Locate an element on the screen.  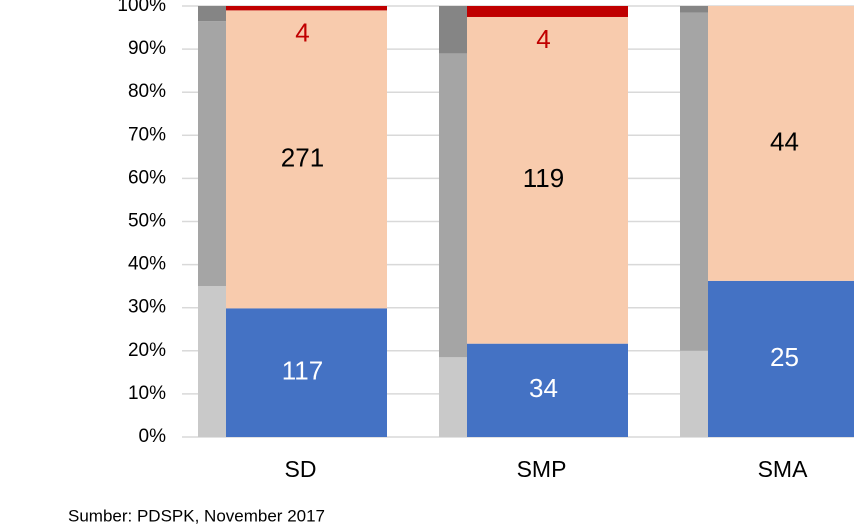
data-label: 25 is located at coordinates (784, 357).